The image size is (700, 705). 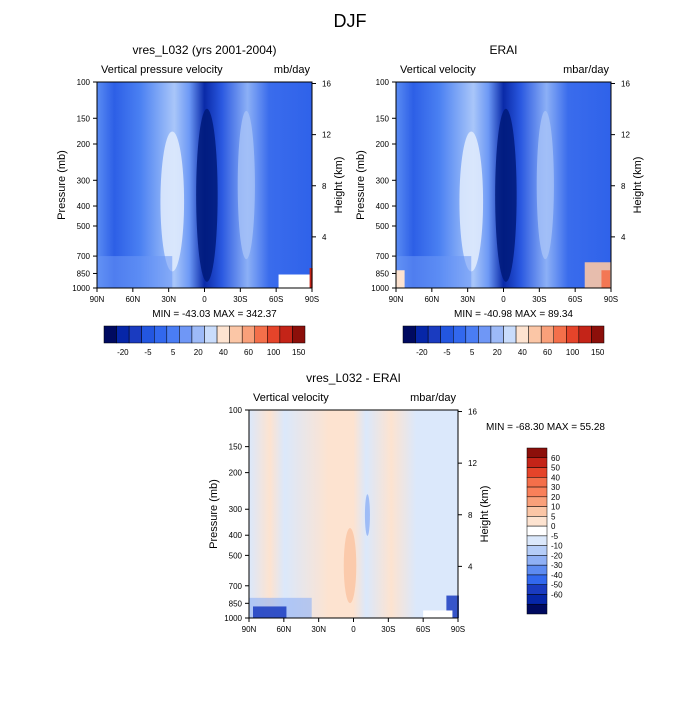 I want to click on colorbar-1: -20 -5 5 20 40 60 100 150, so click(x=204, y=341).